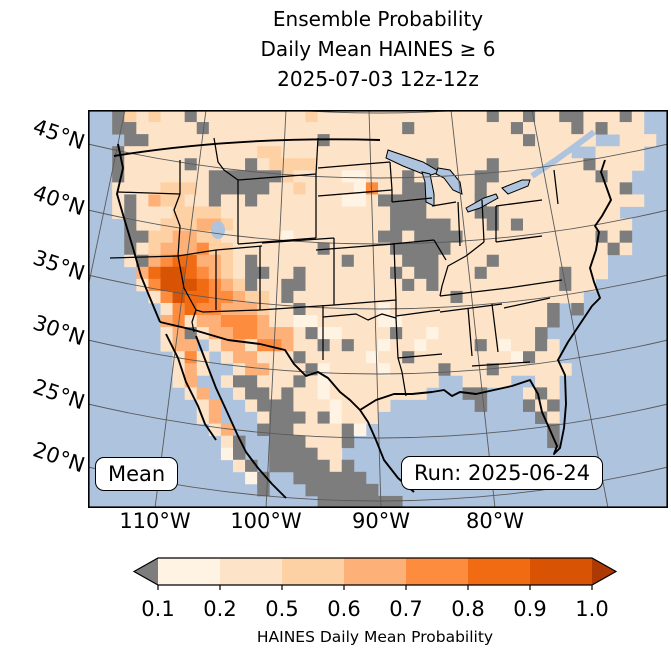 The width and height of the screenshot is (671, 658). Describe the element at coordinates (381, 521) in the screenshot. I see `lon-tick-label: 90°W` at that location.